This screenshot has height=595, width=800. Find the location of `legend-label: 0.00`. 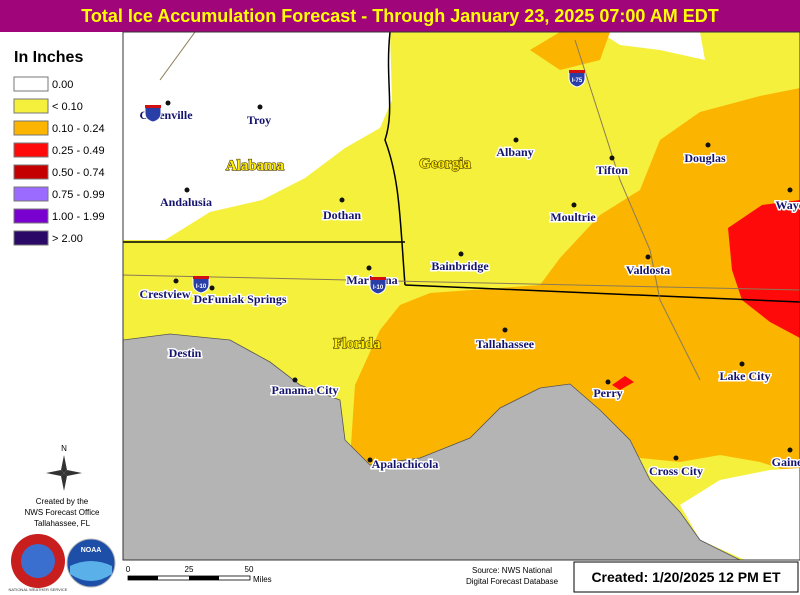

legend-label: 0.00 is located at coordinates (62, 85).